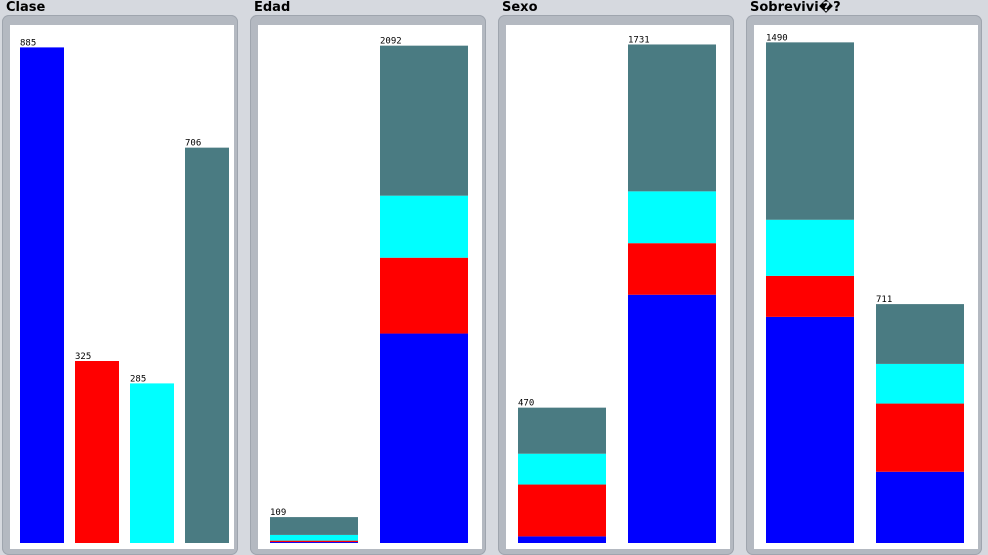 This screenshot has width=988, height=555. What do you see at coordinates (278, 513) in the screenshot?
I see `bar-value-label: 109` at bounding box center [278, 513].